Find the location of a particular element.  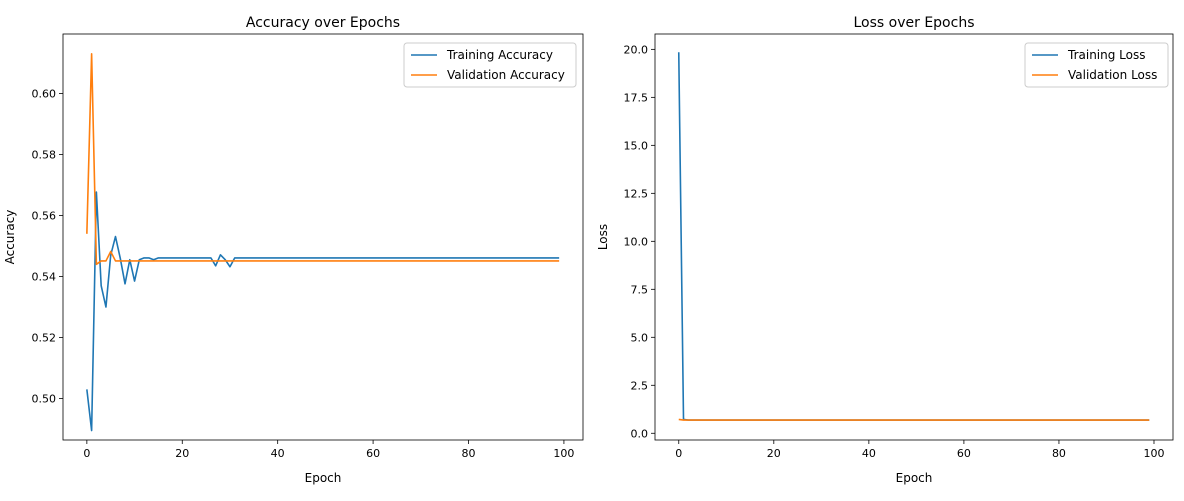

y-tick-label: 10.0 is located at coordinates (636, 241).